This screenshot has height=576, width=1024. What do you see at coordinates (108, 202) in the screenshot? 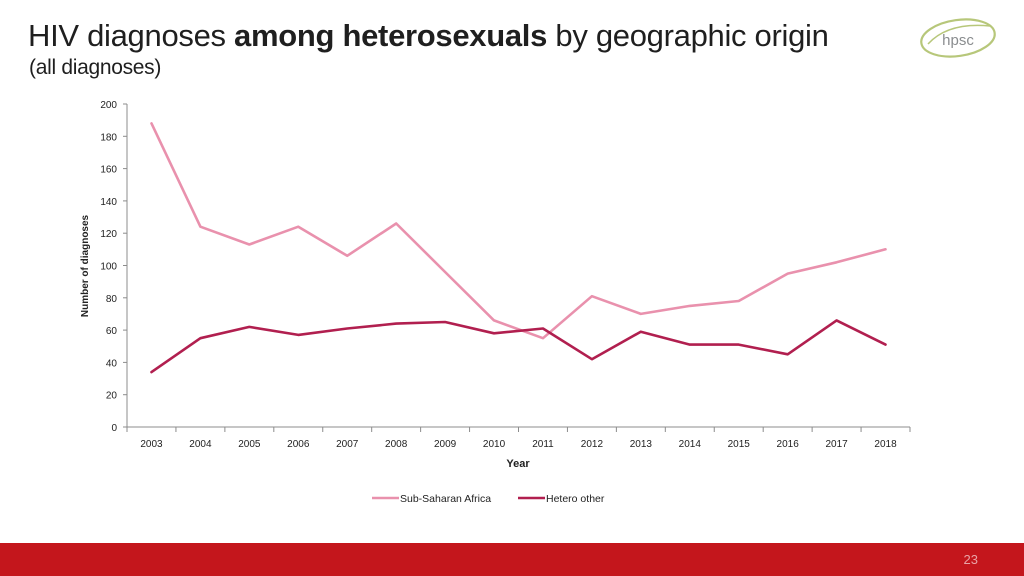
I see `y-tick-label: 140` at bounding box center [108, 202].